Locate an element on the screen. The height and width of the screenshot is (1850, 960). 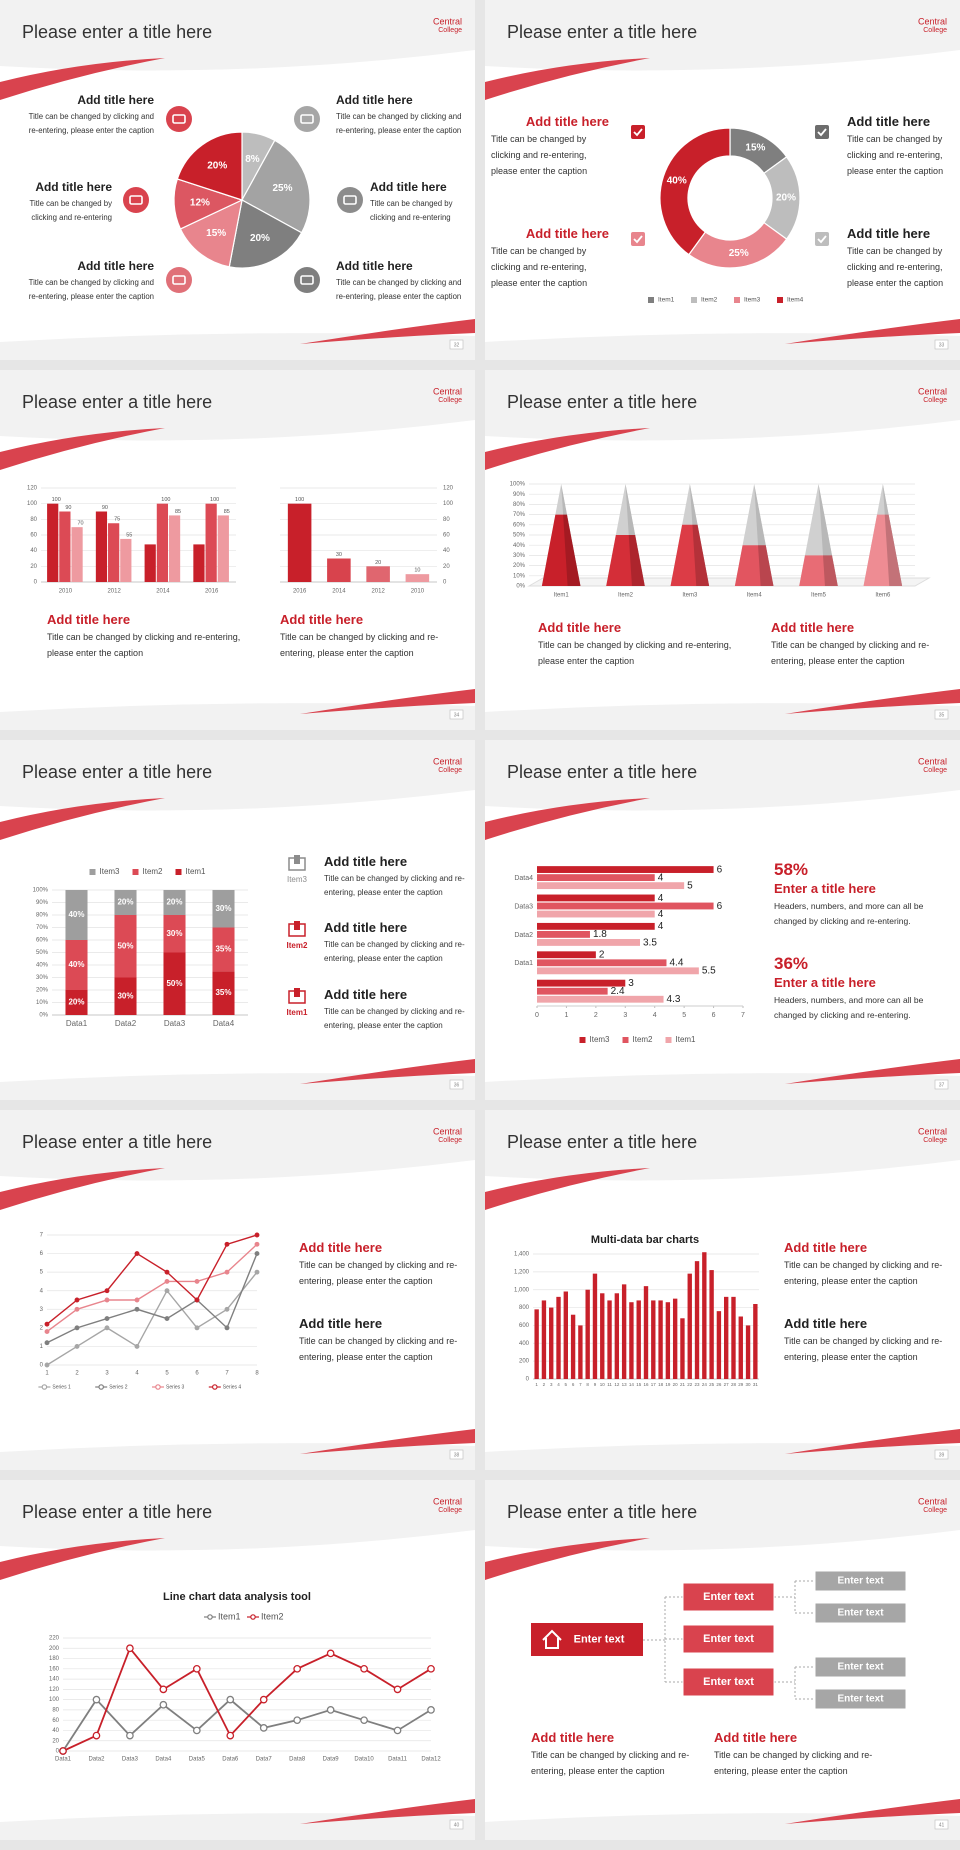
y-tick-label: 100% is located at coordinates (41, 891).